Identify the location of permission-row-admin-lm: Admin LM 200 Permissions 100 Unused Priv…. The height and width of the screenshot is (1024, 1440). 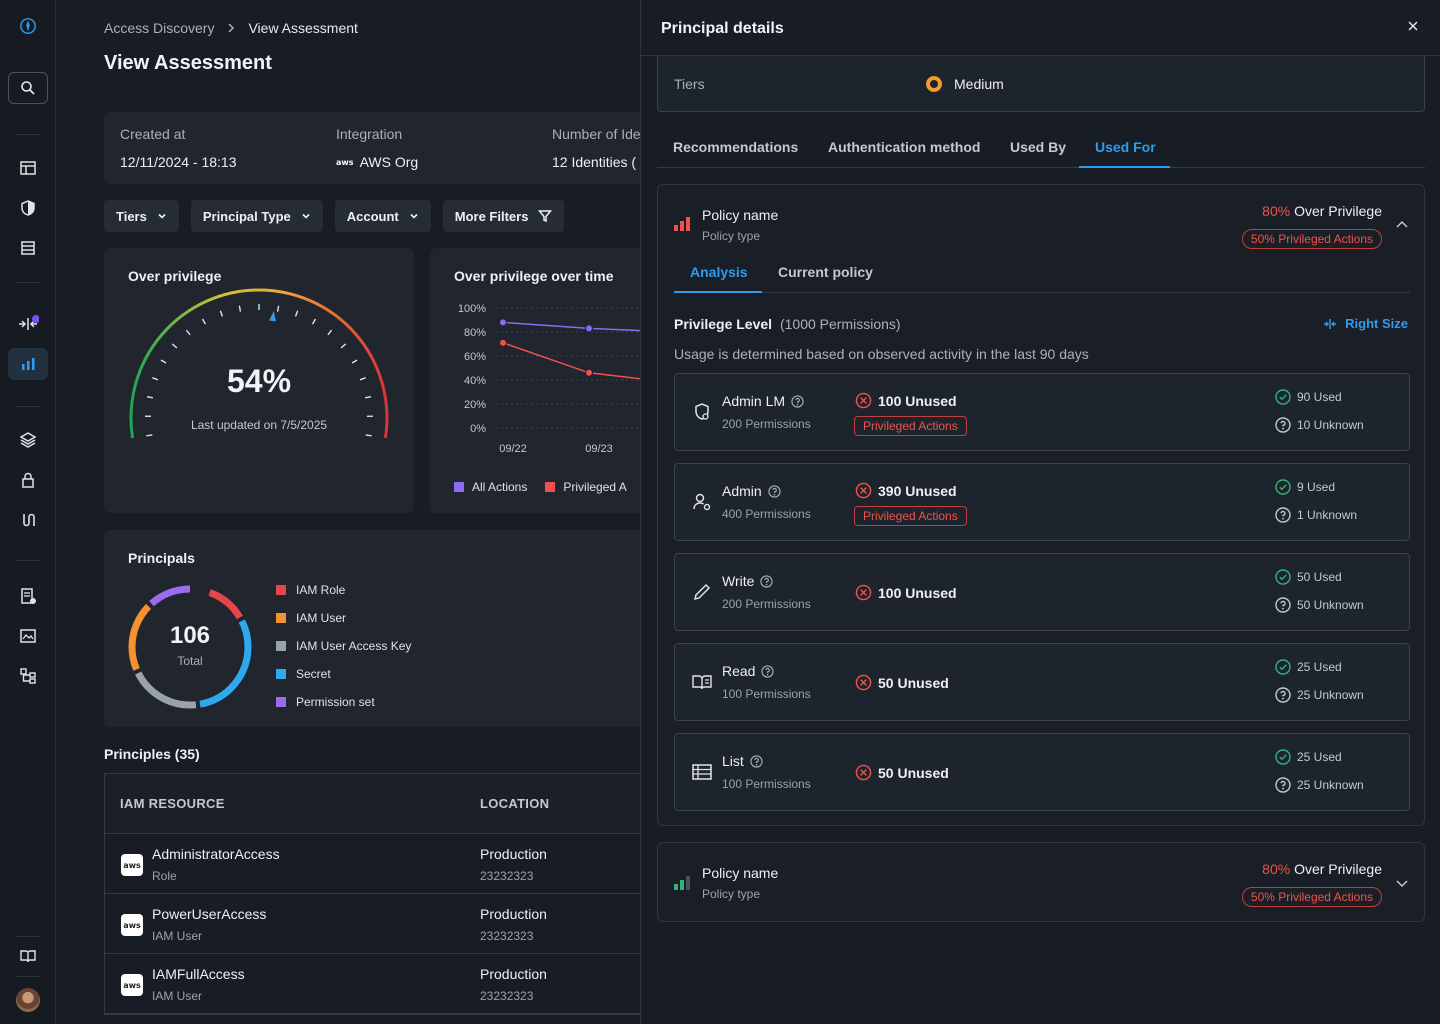
(1042, 412).